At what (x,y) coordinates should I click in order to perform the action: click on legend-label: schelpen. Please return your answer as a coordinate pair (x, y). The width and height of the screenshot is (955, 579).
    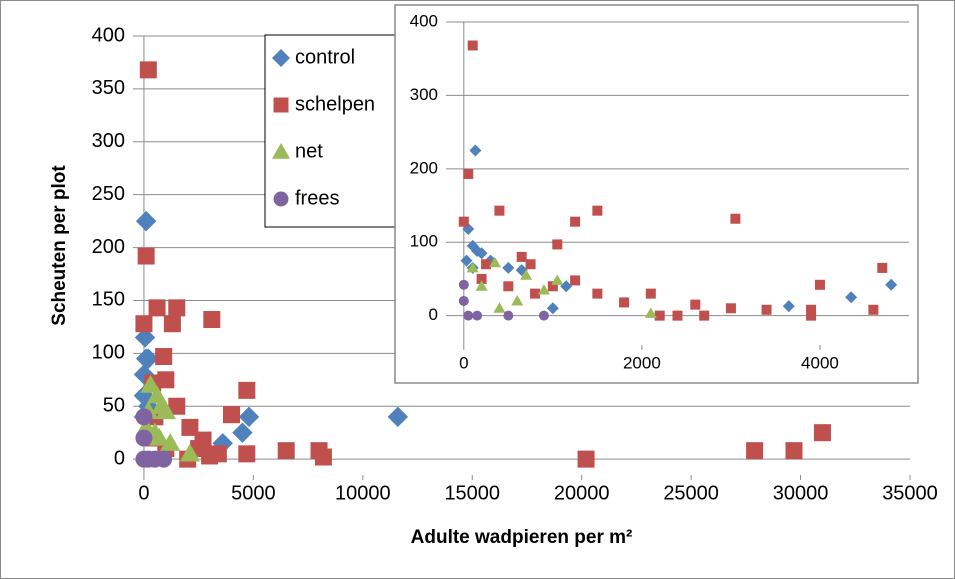
    Looking at the image, I should click on (335, 104).